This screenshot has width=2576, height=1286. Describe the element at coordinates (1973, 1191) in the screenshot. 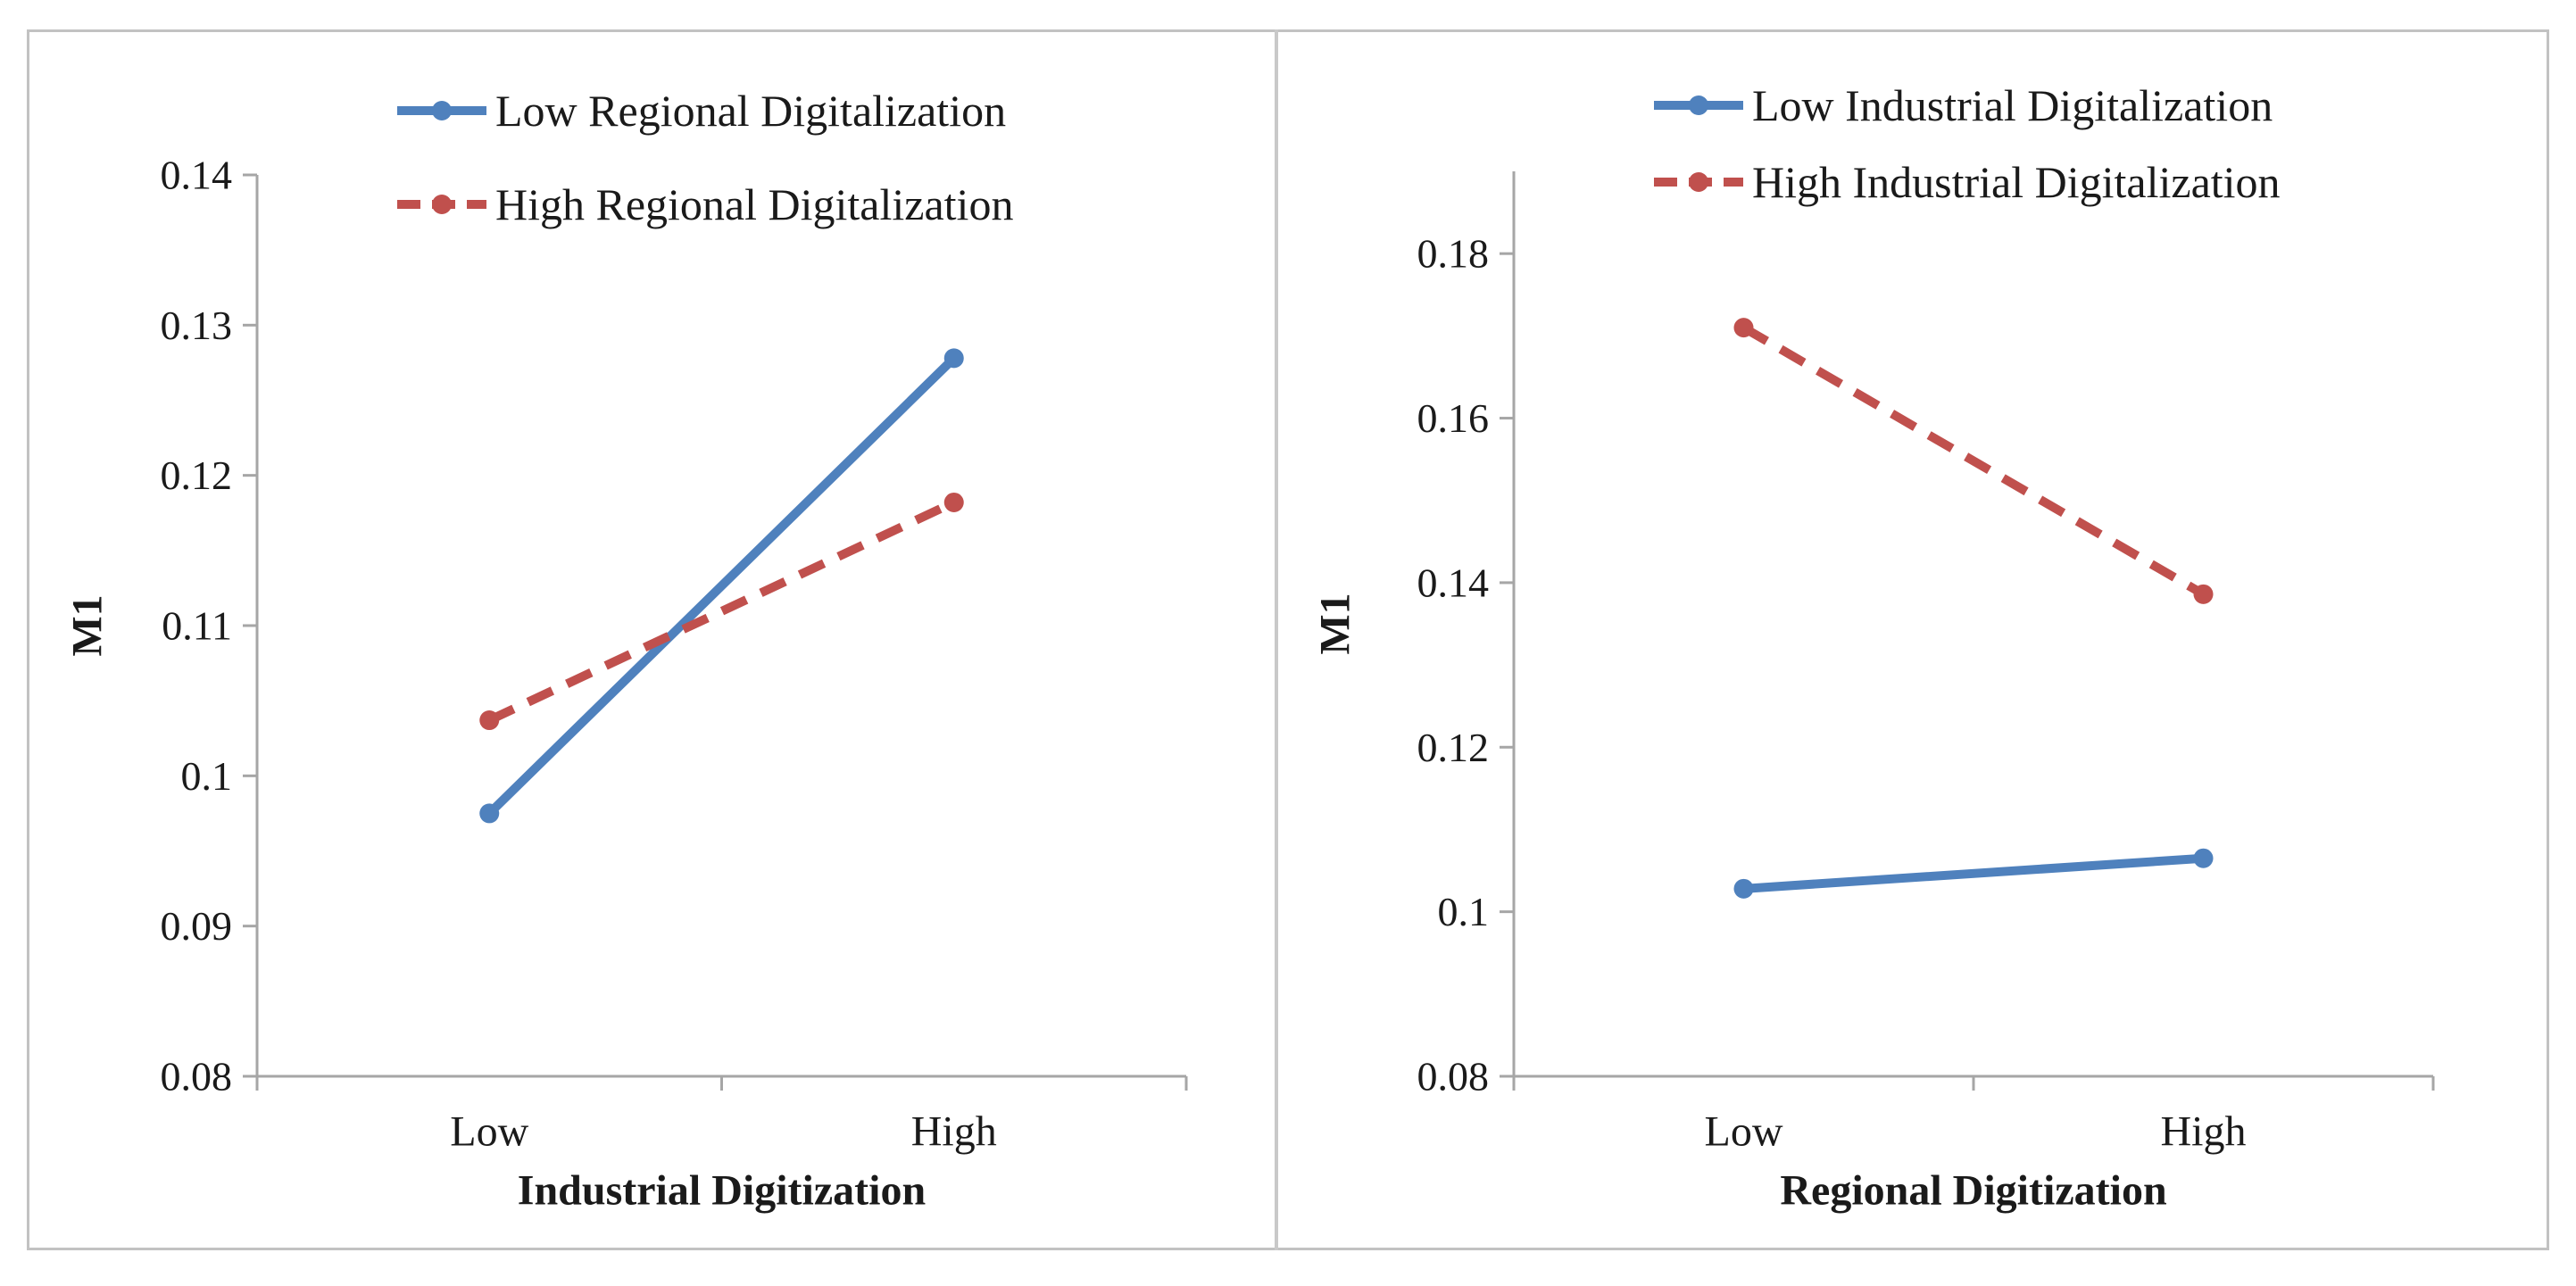

I see `x-axis-title: Regional Digitization` at that location.